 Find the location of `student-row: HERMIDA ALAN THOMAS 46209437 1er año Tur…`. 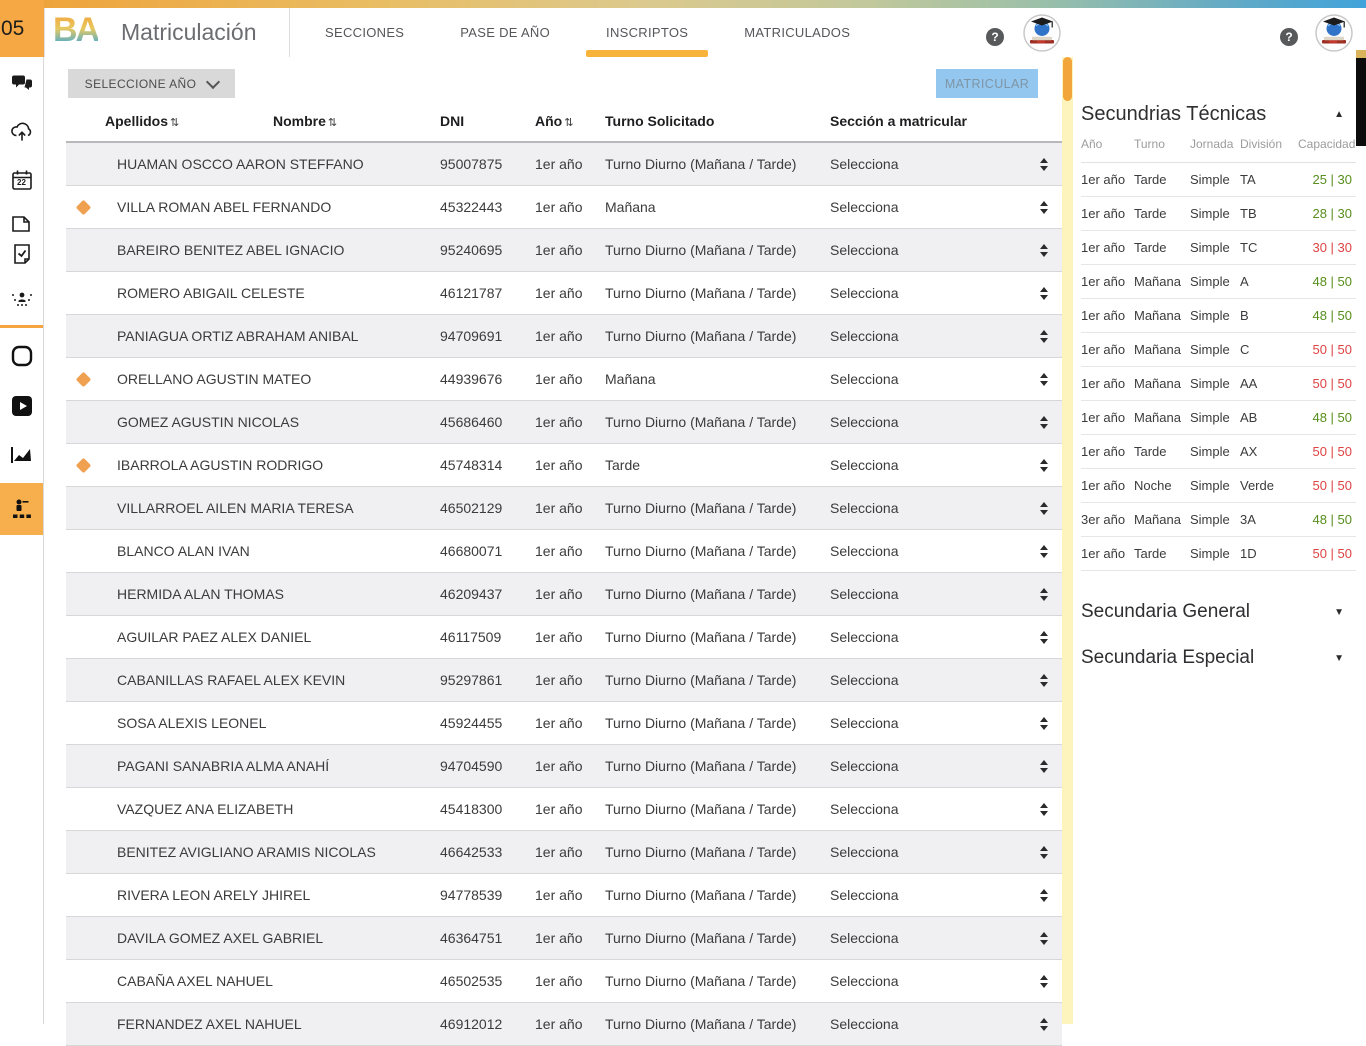

student-row: HERMIDA ALAN THOMAS 46209437 1er año Tur… is located at coordinates (564, 594).